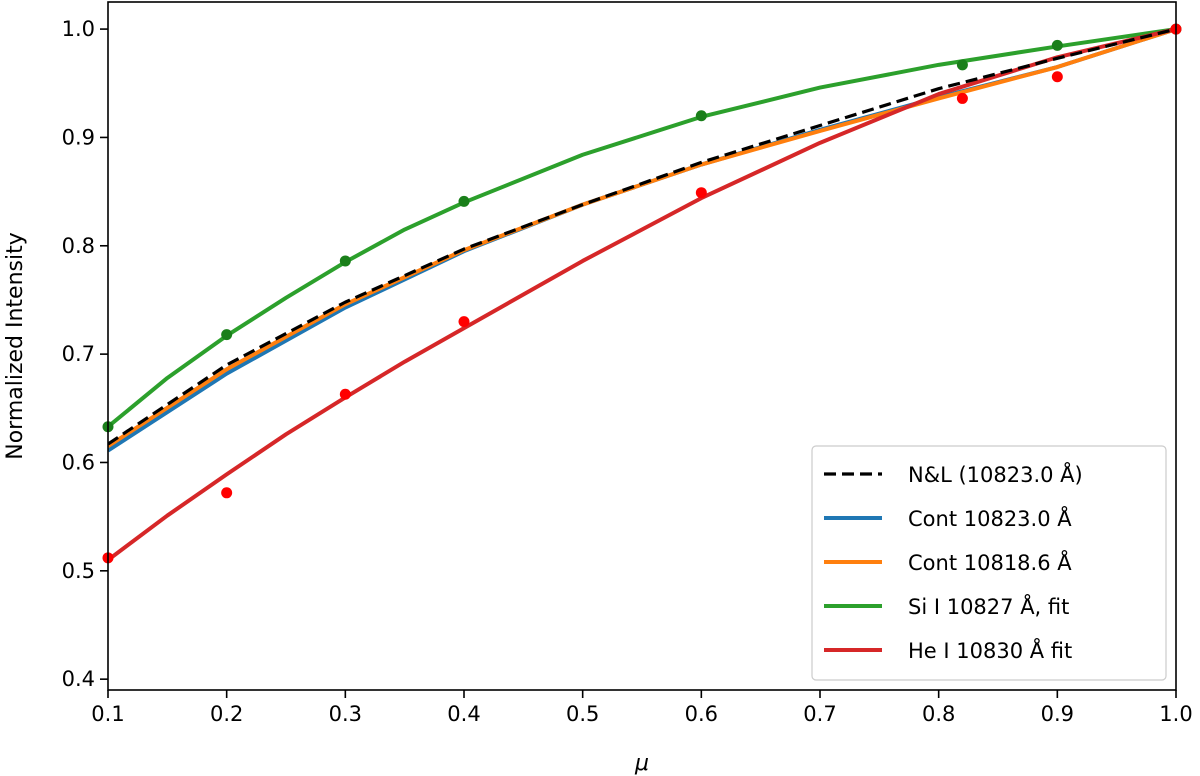 This screenshot has width=1200, height=776. Describe the element at coordinates (463, 714) in the screenshot. I see `x-tick-label: 0.4` at that location.